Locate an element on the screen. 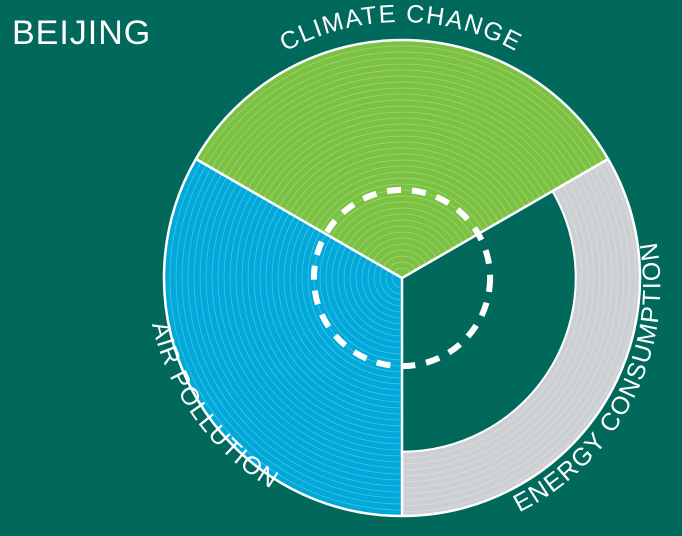 The width and height of the screenshot is (682, 536). outer-edge-climate-change is located at coordinates (402, 99).